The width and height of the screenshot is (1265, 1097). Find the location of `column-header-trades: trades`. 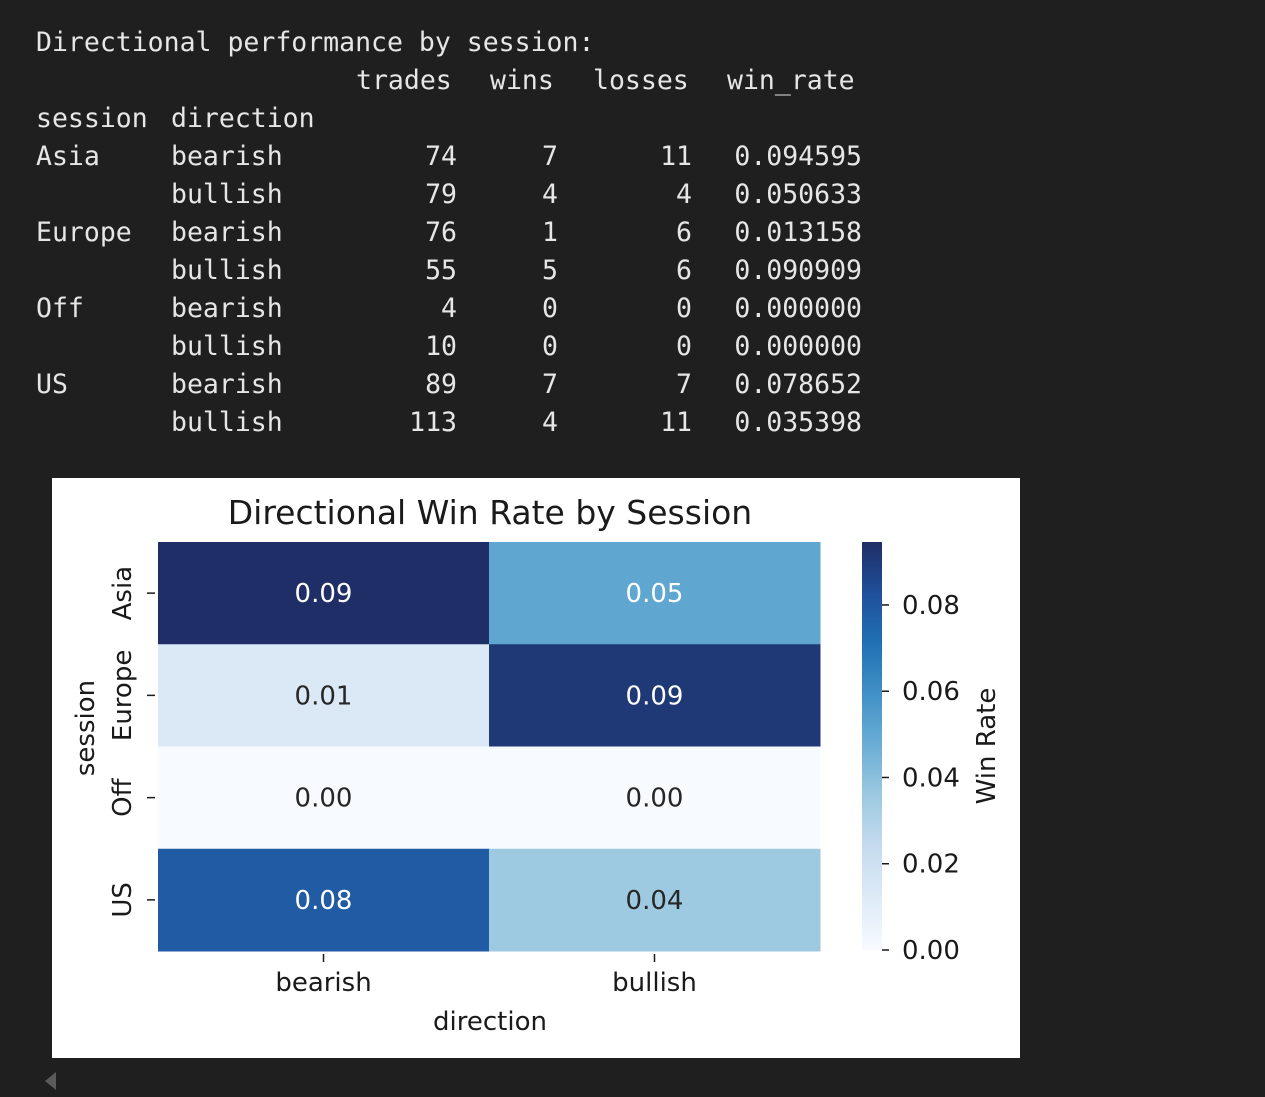

column-header-trades: trades is located at coordinates (404, 80).